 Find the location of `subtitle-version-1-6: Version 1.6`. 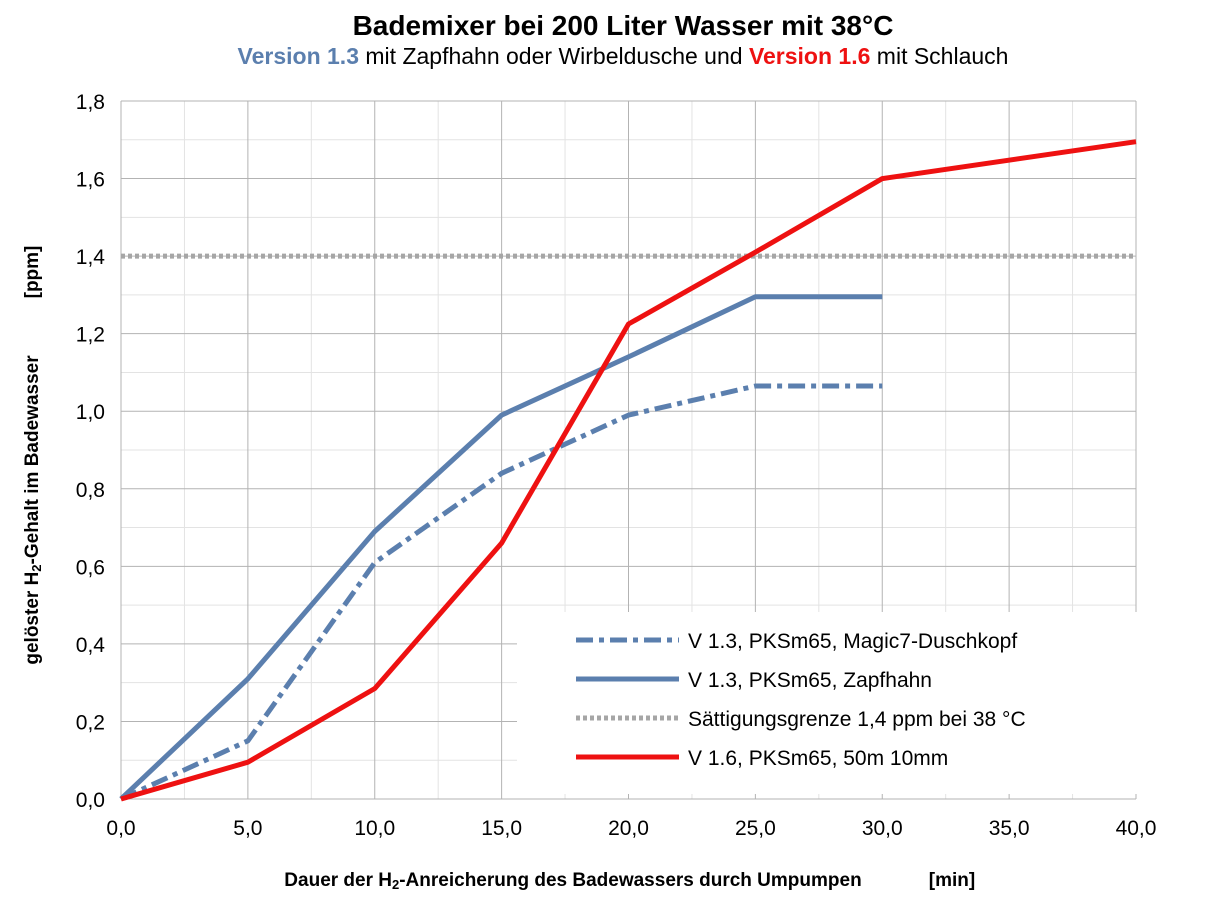

subtitle-version-1-6: Version 1.6 is located at coordinates (809, 56).